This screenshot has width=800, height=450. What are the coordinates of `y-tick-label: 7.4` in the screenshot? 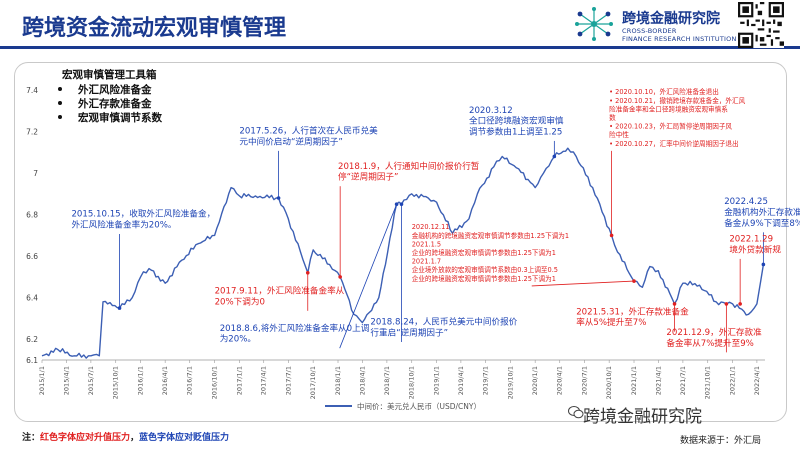 It's located at (32, 90).